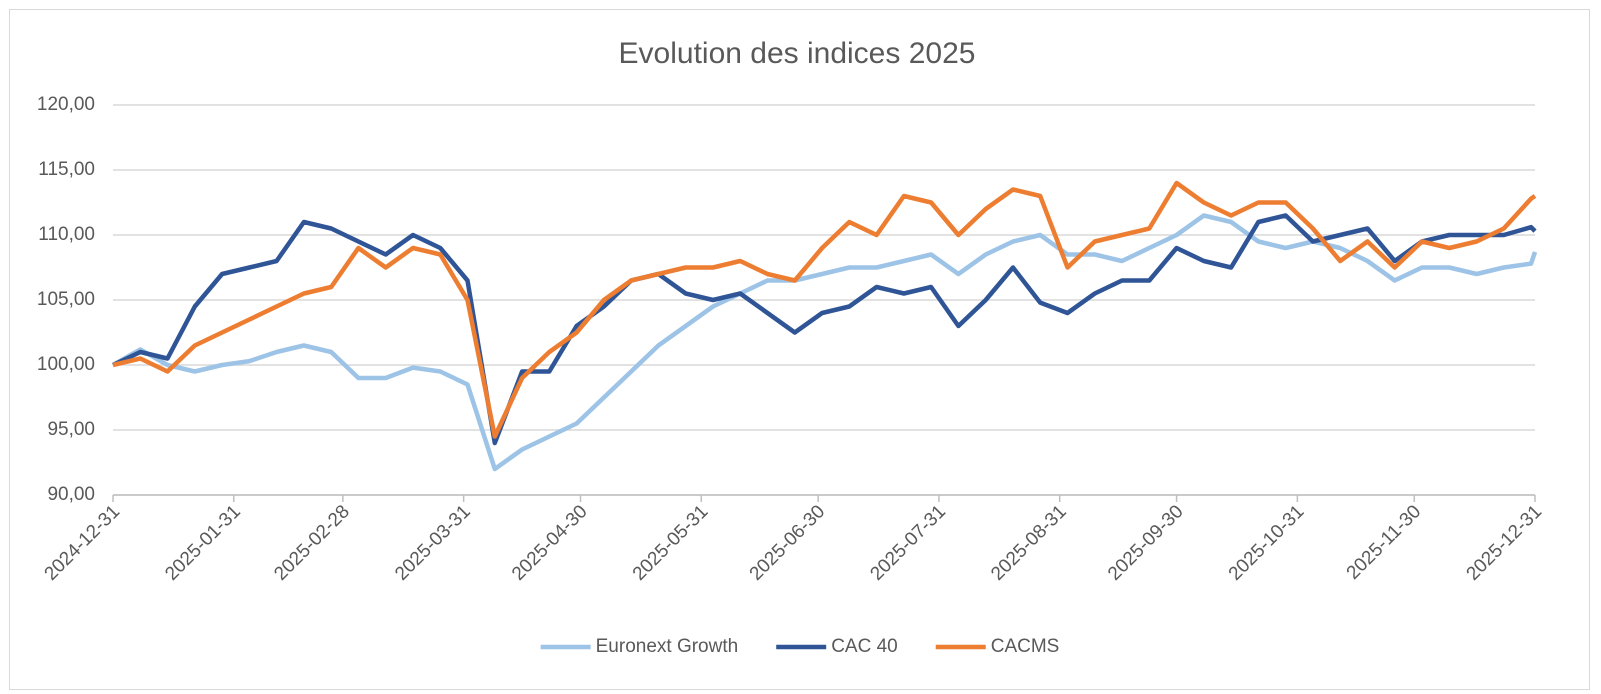  Describe the element at coordinates (1025, 646) in the screenshot. I see `legend-label: CACMS` at that location.